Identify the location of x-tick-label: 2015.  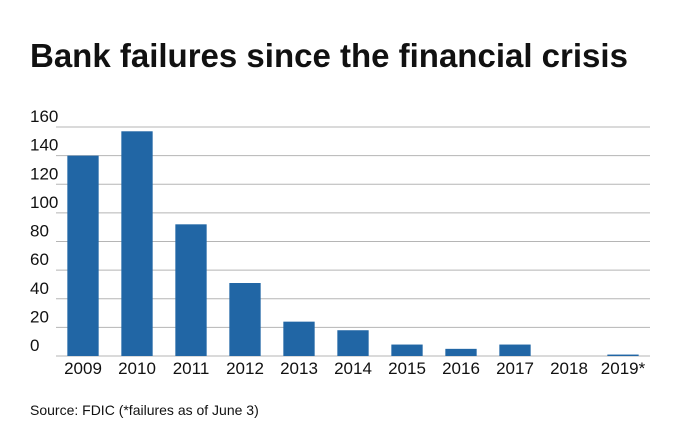
(407, 368).